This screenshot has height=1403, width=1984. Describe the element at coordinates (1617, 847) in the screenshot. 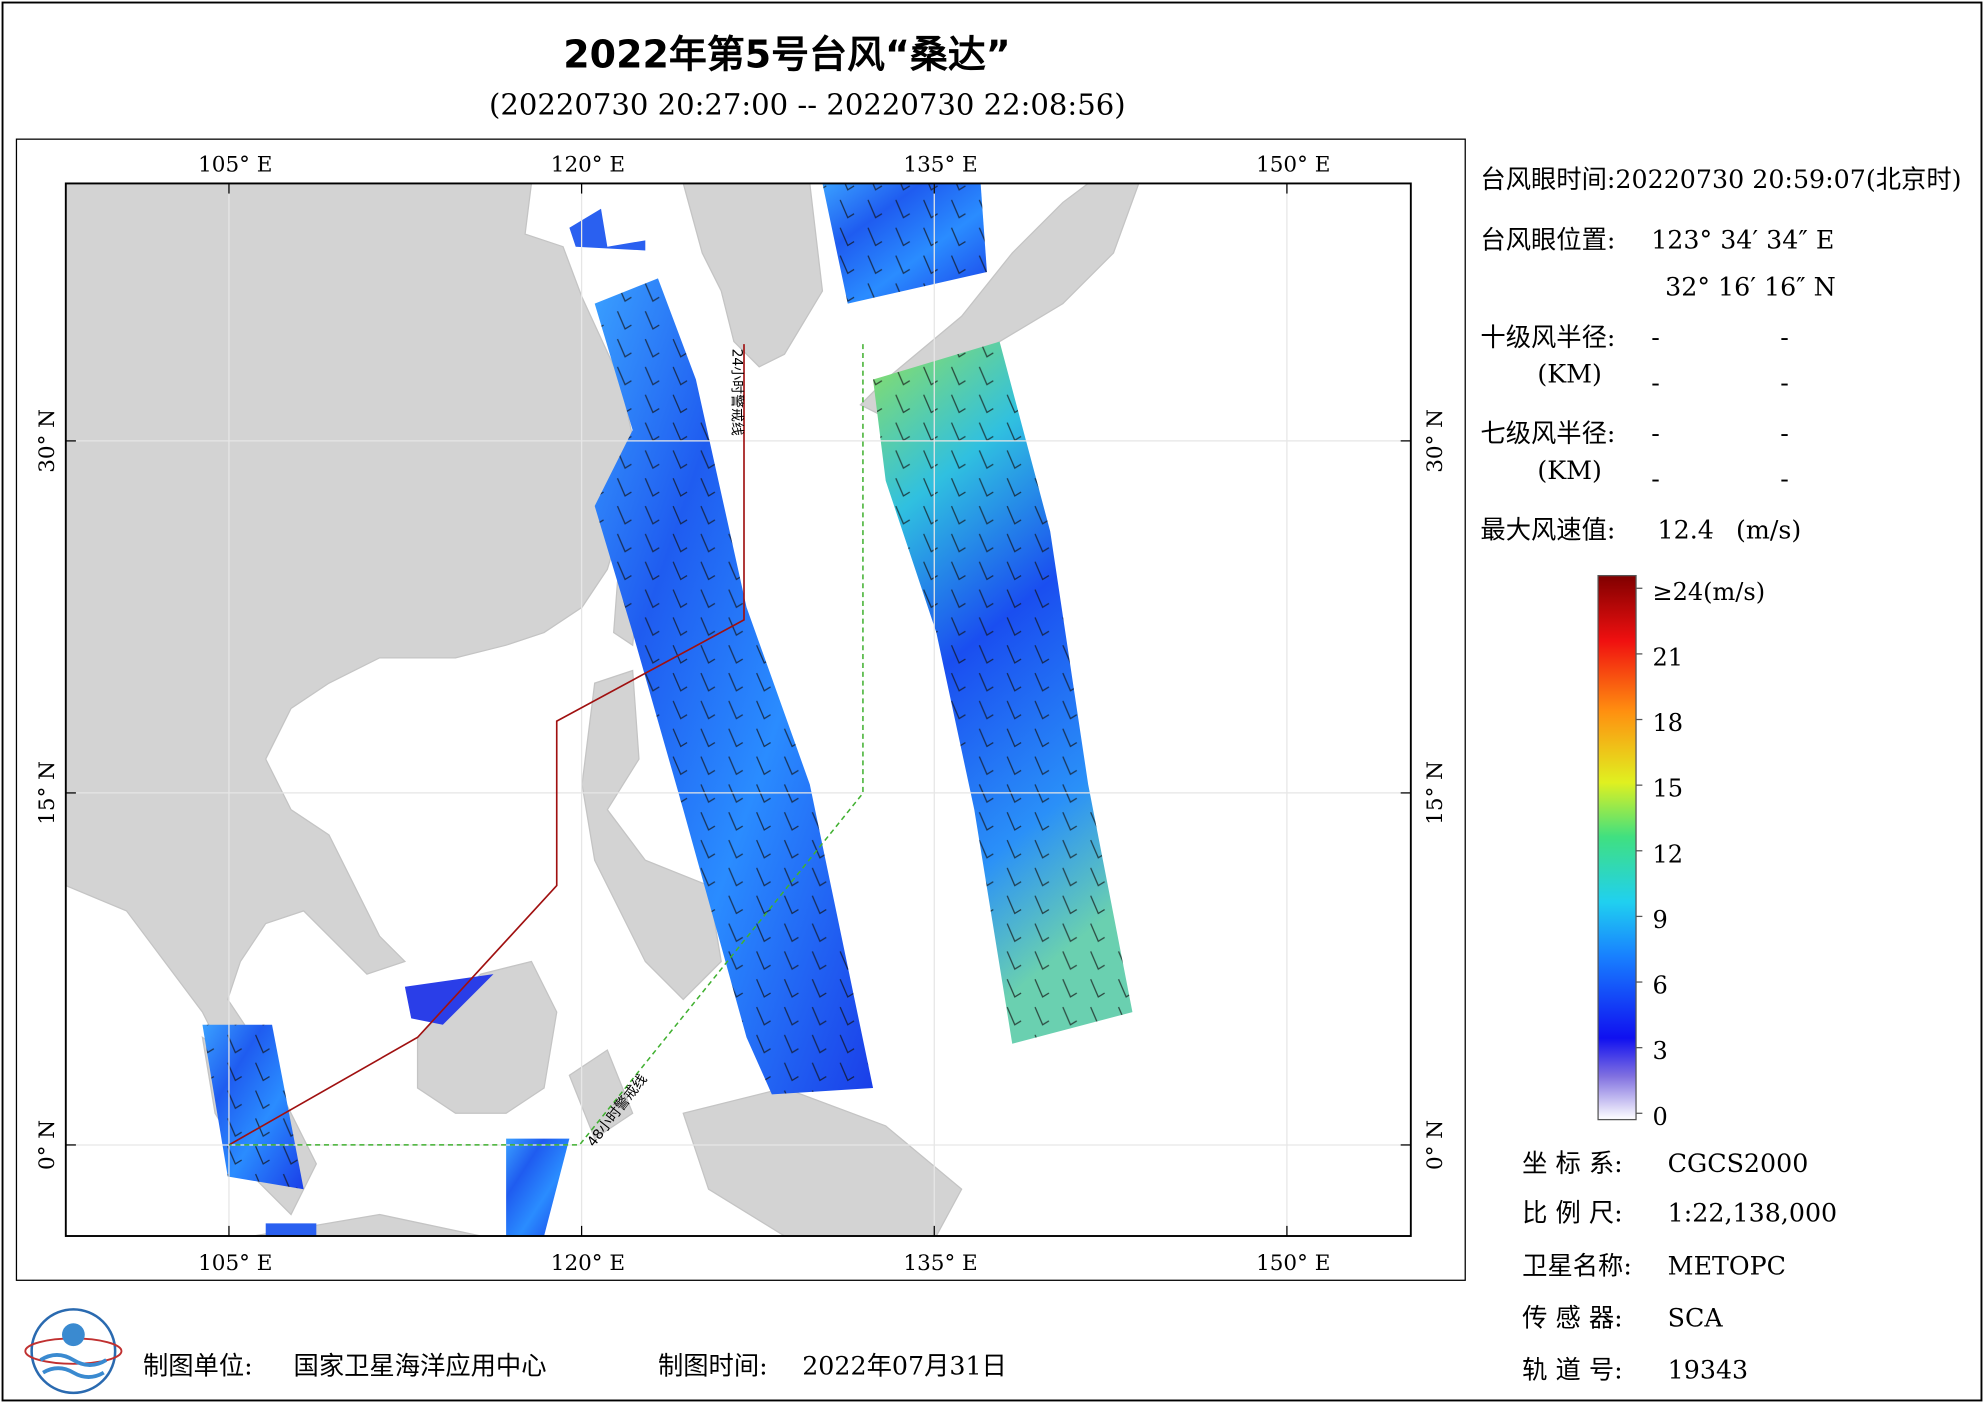

I see `colorbar` at that location.